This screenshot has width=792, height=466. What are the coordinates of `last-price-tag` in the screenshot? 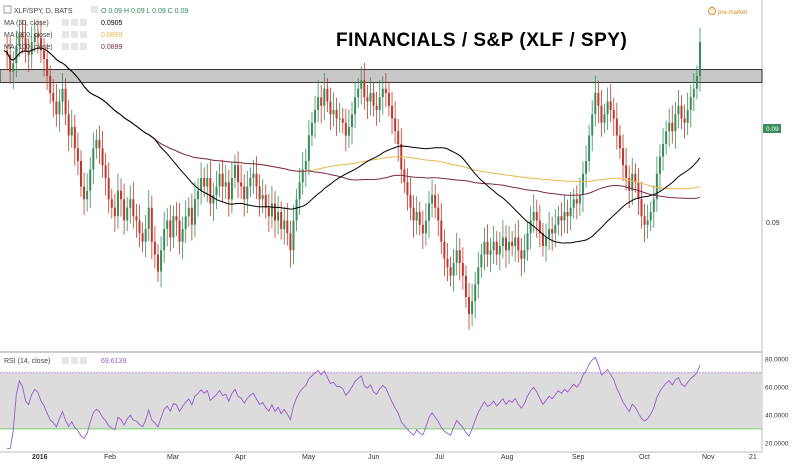 It's located at (772, 128).